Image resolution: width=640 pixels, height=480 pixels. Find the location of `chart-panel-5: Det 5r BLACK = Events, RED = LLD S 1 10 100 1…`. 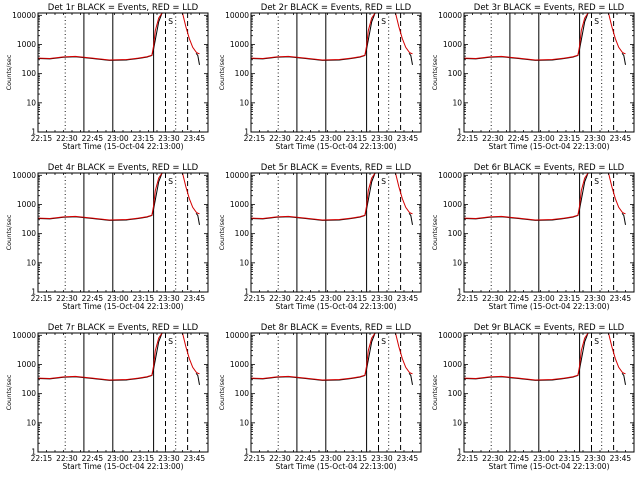

chart-panel-5: Det 5r BLACK = Events, RED = LLD S 1 10 100 1… is located at coordinates (320, 237).